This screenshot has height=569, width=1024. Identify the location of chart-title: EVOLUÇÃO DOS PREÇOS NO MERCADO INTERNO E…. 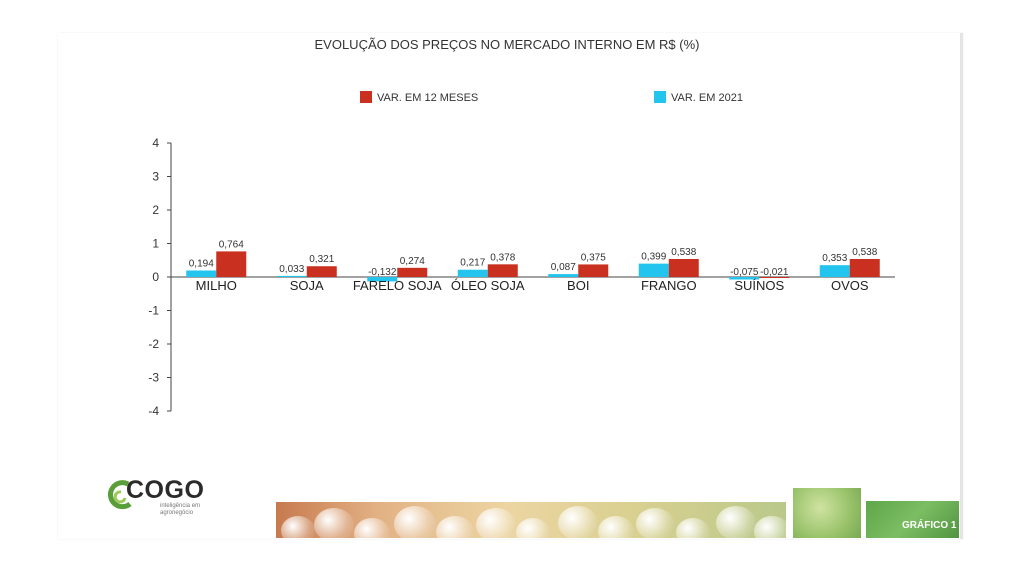
(507, 44).